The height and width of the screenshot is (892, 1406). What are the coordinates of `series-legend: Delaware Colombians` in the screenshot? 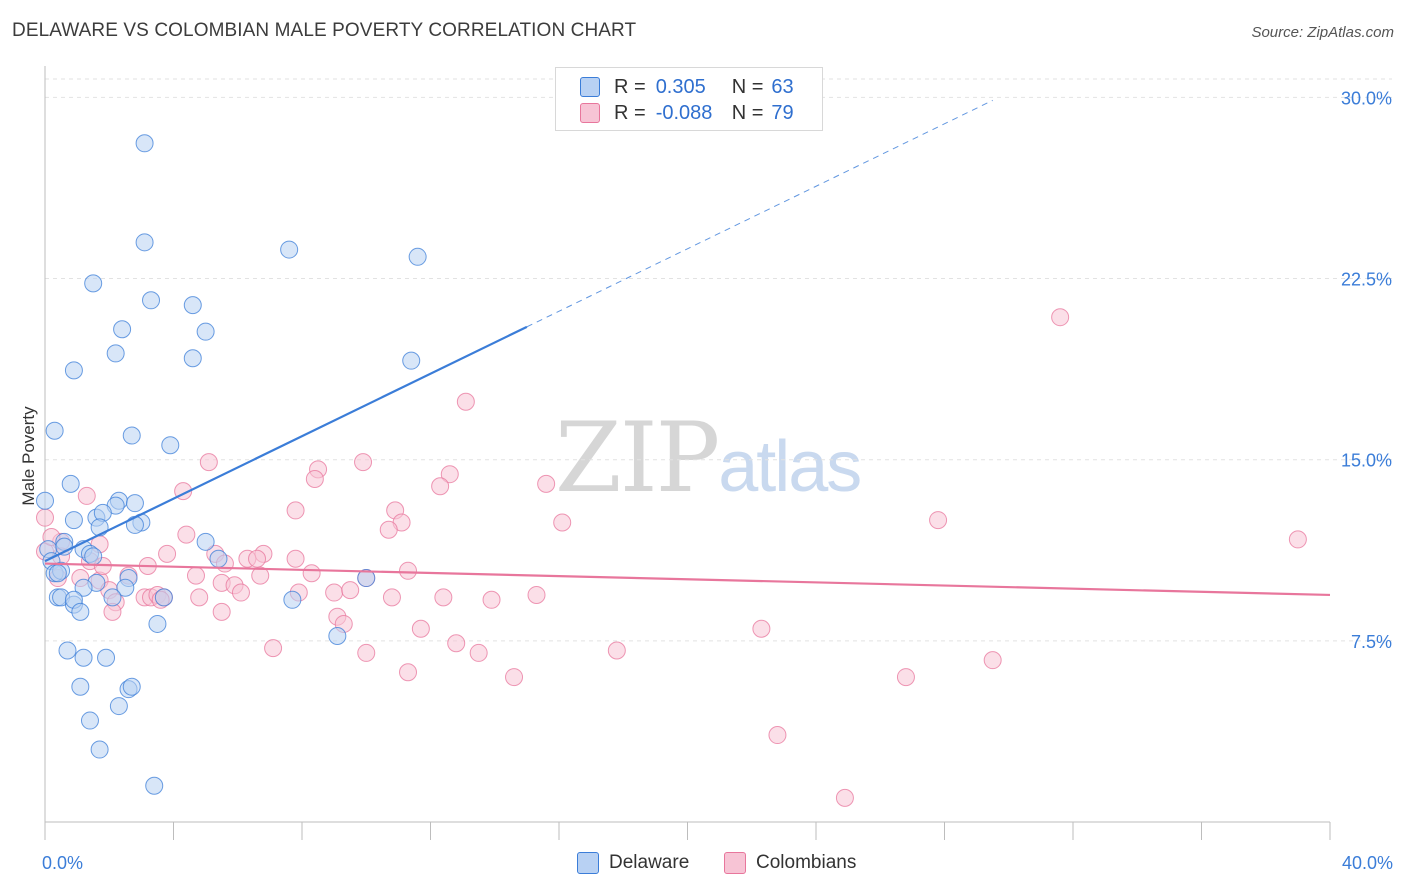 It's located at (703, 865).